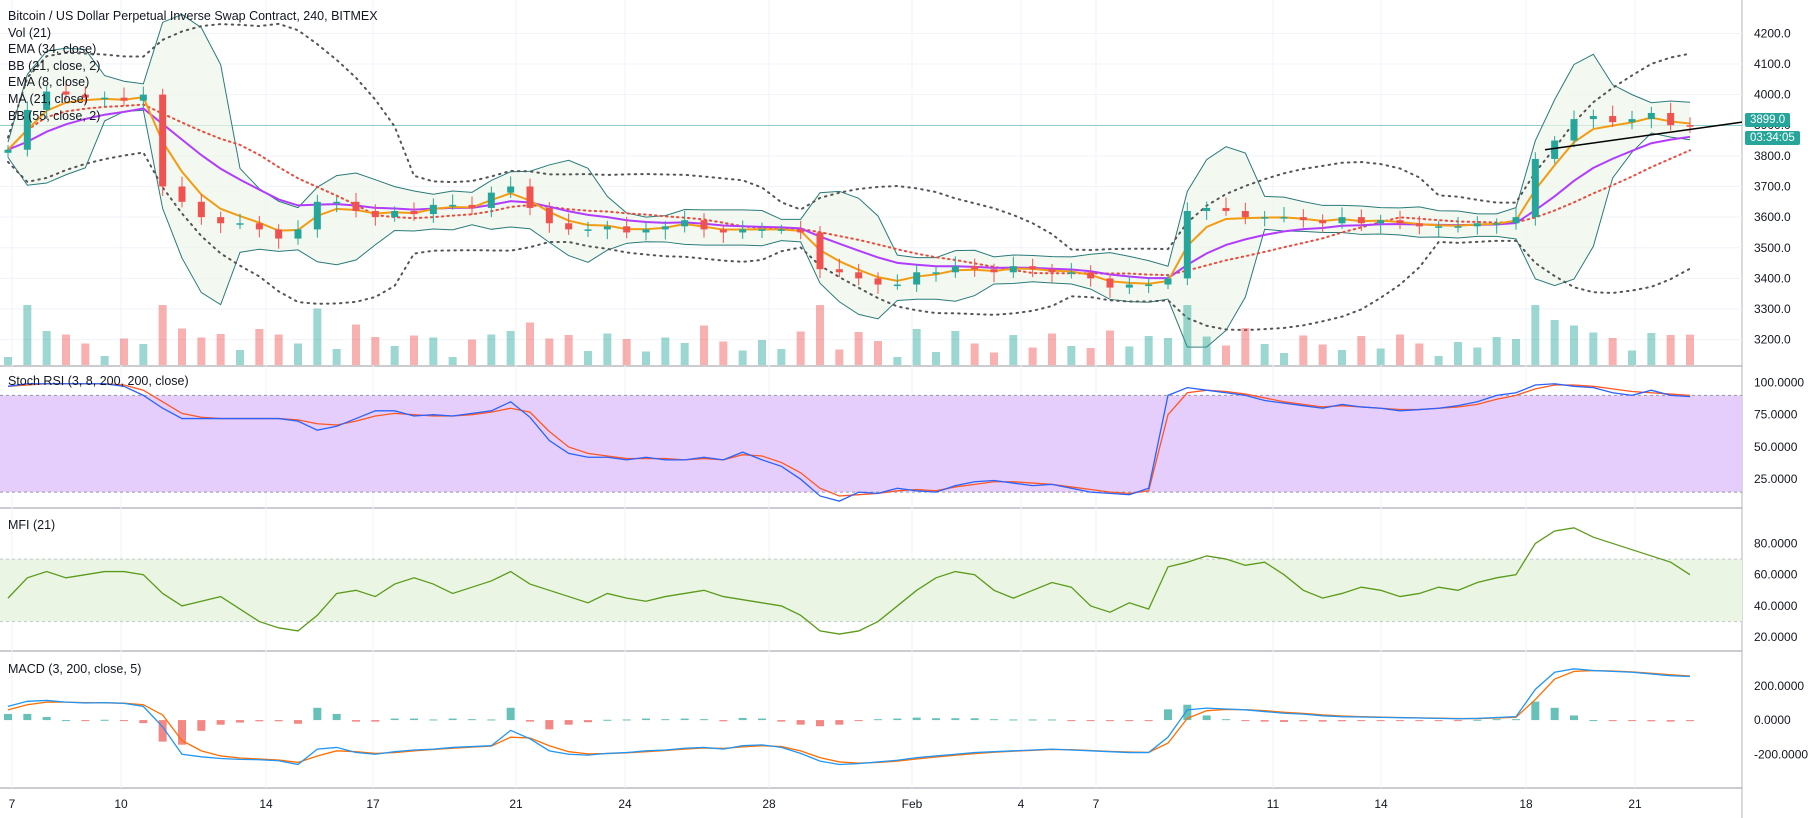 The width and height of the screenshot is (1814, 818). What do you see at coordinates (1381, 804) in the screenshot?
I see `time-tick-label: 14` at bounding box center [1381, 804].